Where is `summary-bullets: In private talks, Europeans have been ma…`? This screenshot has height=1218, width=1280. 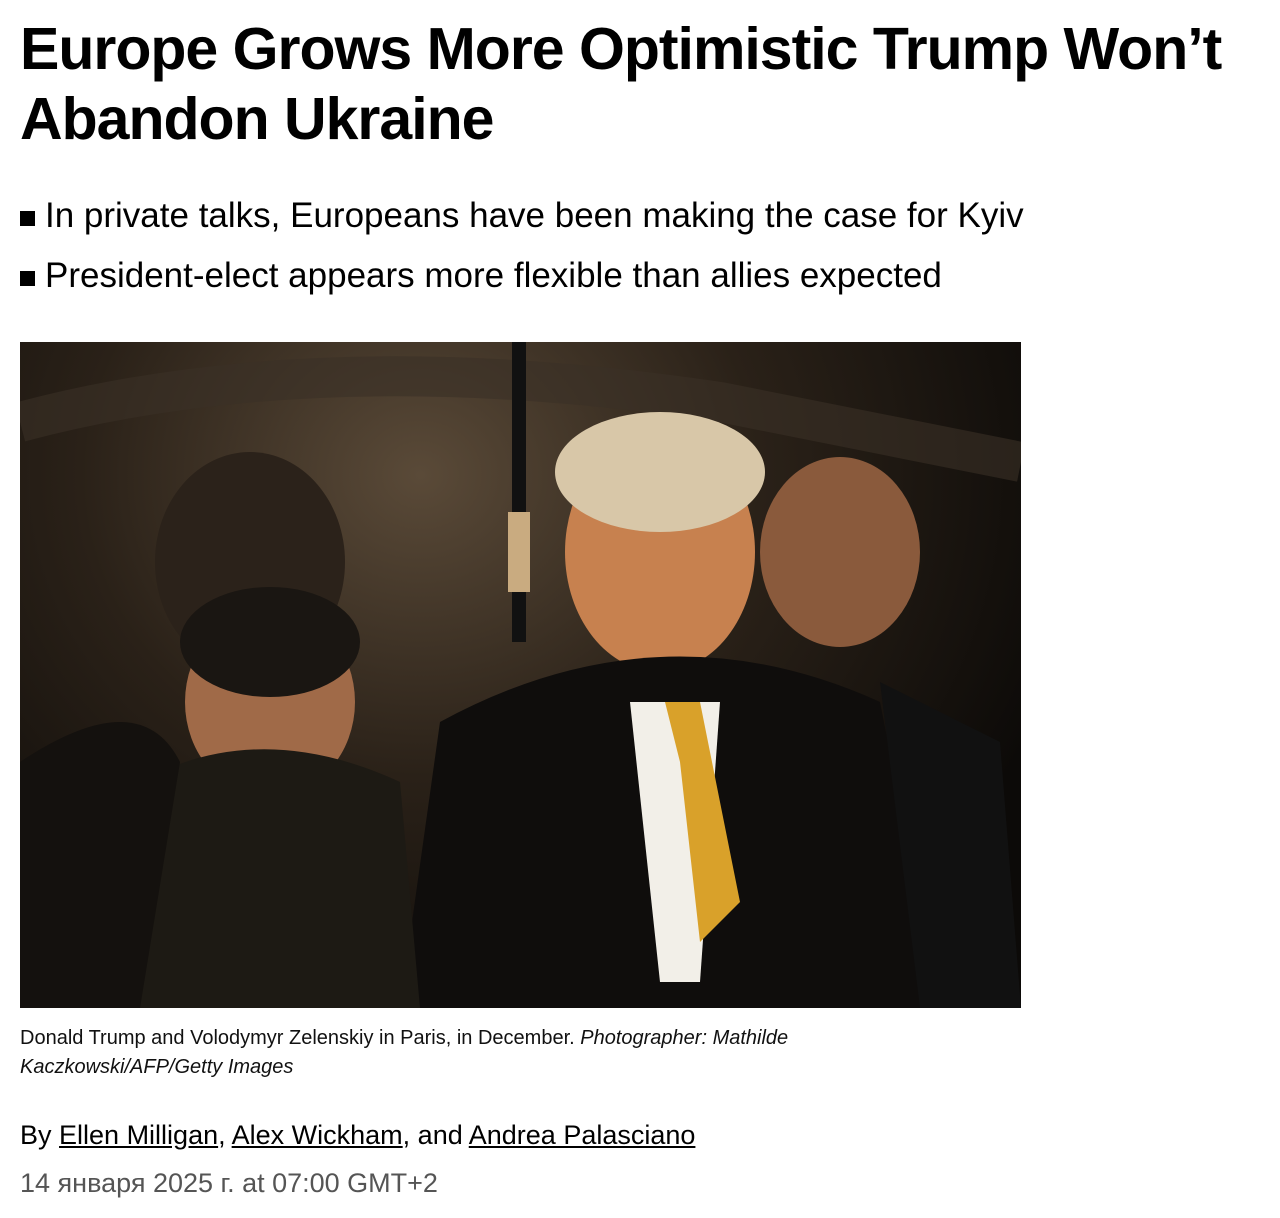 summary-bullets: In private talks, Europeans have been ma… is located at coordinates (522, 246).